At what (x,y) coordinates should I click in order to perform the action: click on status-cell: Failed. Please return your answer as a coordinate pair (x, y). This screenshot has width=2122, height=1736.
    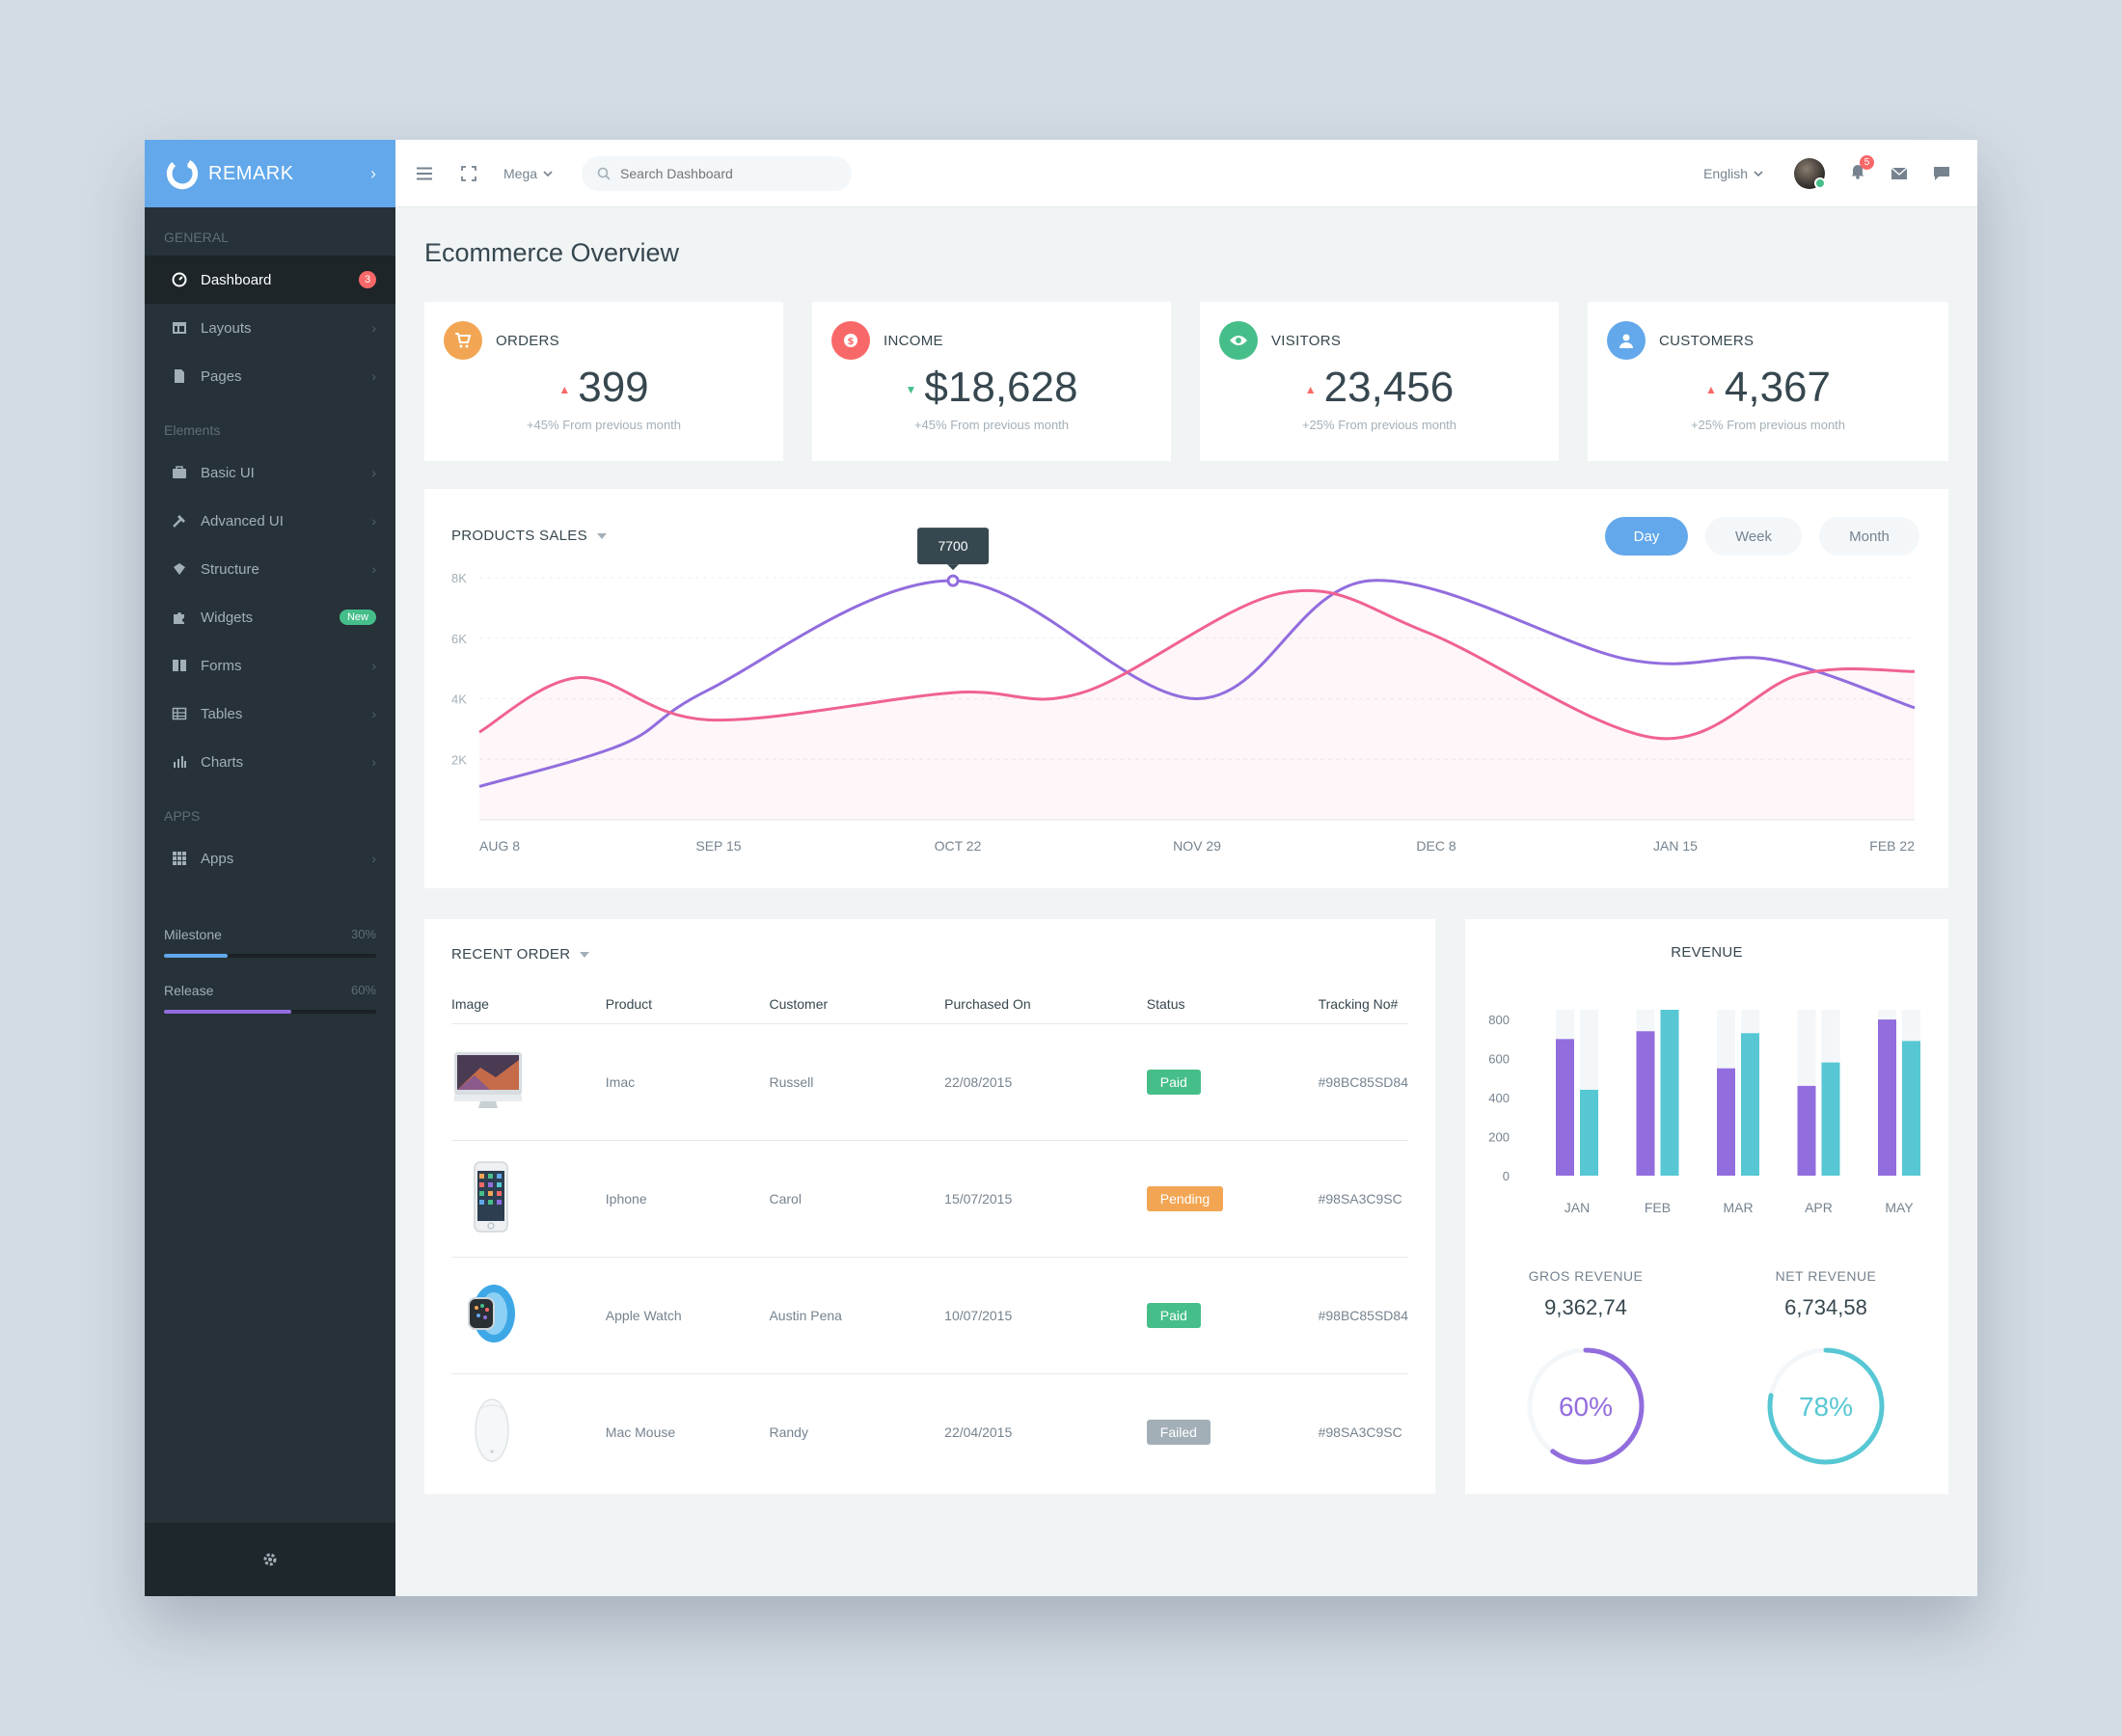
    Looking at the image, I should click on (1232, 1431).